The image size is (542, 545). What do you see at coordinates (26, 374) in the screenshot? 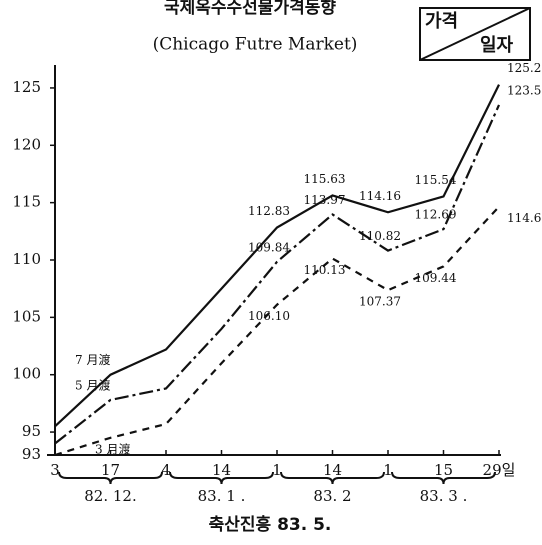
I see `y-tick-label: 100` at bounding box center [26, 374].